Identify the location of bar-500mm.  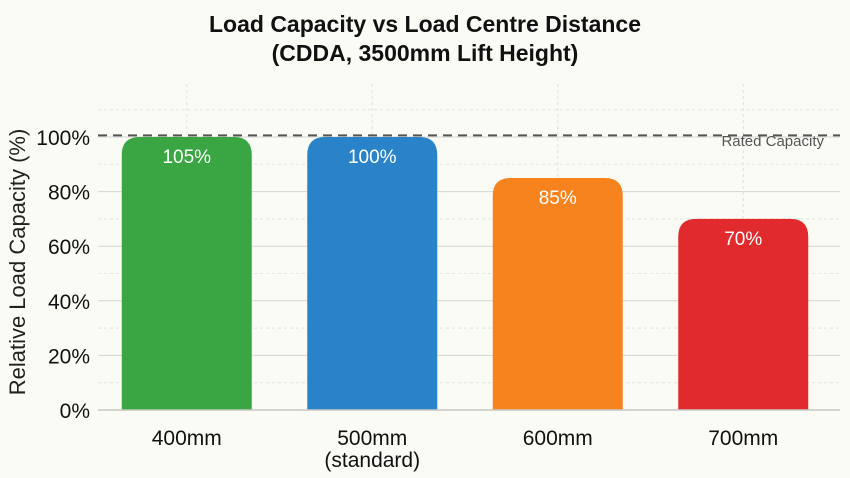
(372, 273).